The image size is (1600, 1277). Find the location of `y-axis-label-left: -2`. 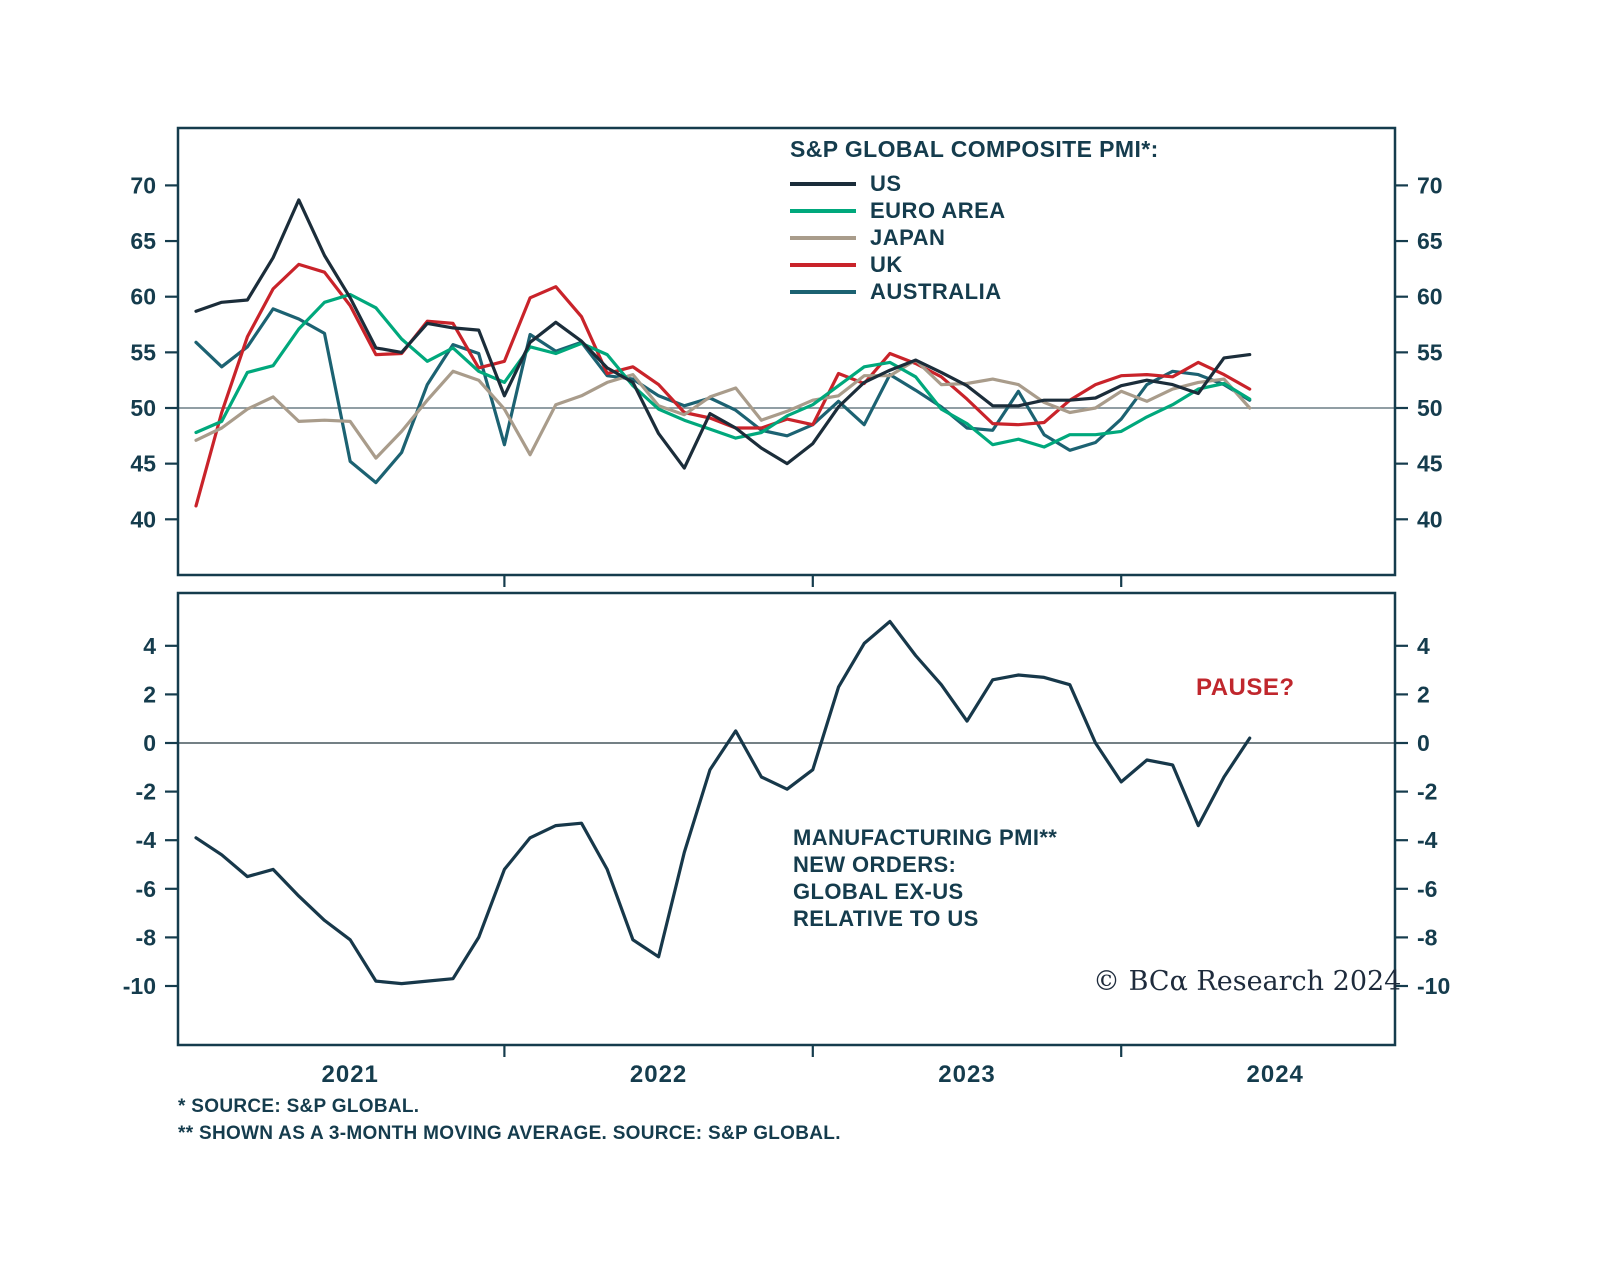

y-axis-label-left: -2 is located at coordinates (146, 792).